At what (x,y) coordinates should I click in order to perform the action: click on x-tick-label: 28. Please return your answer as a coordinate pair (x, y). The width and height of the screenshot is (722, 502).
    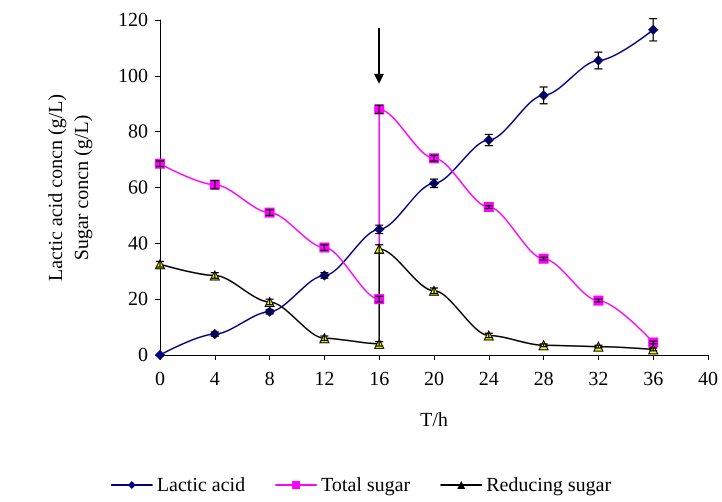
    Looking at the image, I should click on (544, 379).